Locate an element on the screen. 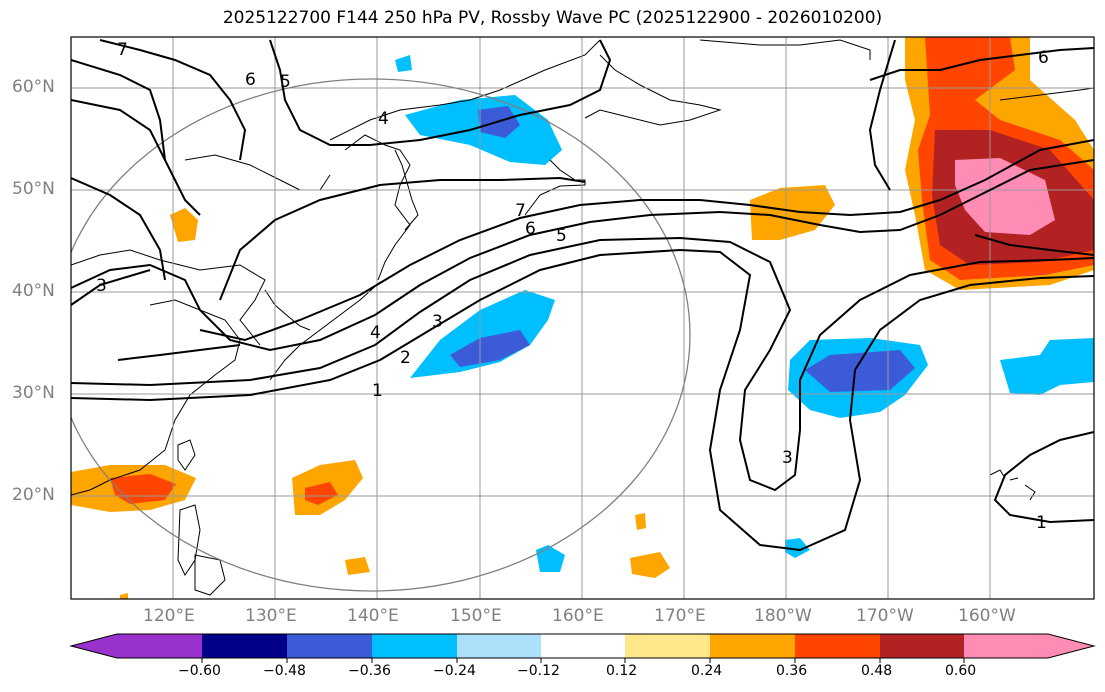  lon-label: 130°E is located at coordinates (271, 616).